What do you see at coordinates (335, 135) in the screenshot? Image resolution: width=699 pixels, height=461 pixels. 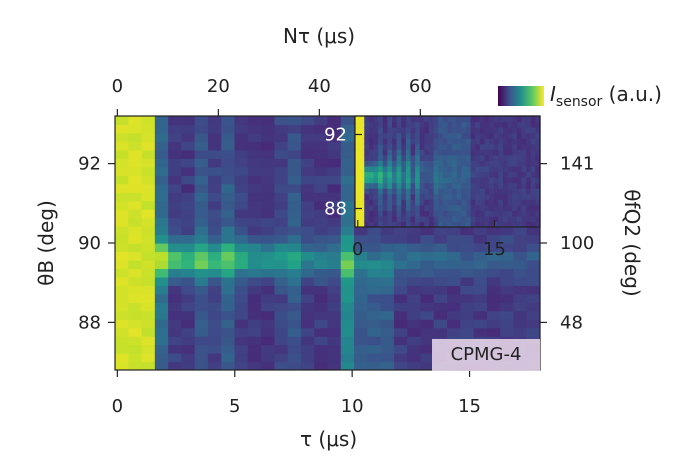 I see `inset-y-tick-label: 92` at bounding box center [335, 135].